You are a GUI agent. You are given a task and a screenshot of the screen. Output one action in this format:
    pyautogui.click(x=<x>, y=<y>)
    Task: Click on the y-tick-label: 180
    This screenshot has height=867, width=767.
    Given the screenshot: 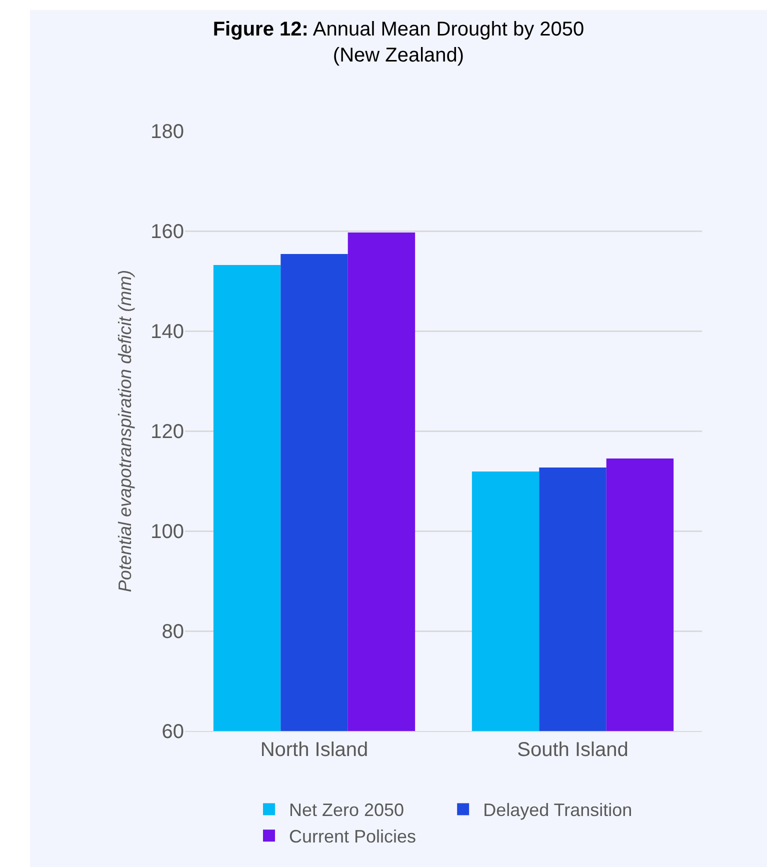 What is the action you would take?
    pyautogui.click(x=167, y=132)
    